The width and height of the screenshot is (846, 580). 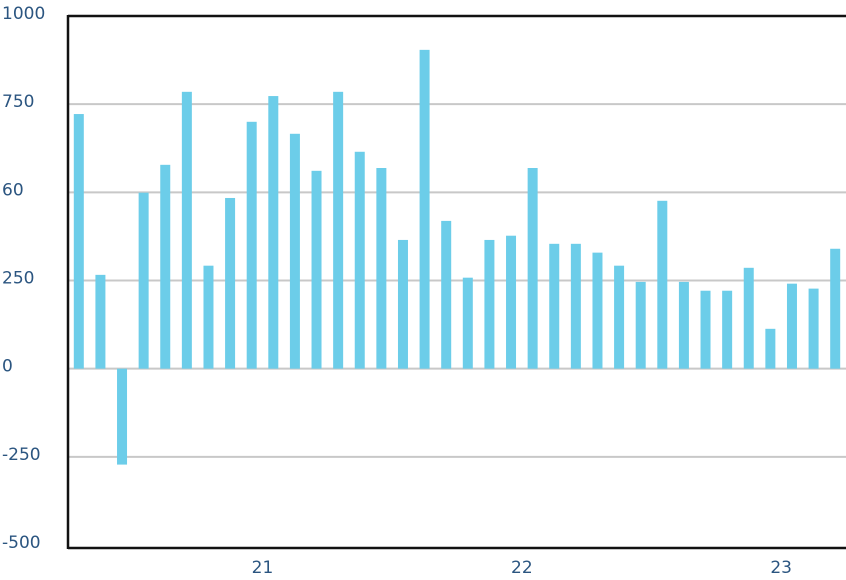 What do you see at coordinates (7, 367) in the screenshot?
I see `y-tick-label: 0` at bounding box center [7, 367].